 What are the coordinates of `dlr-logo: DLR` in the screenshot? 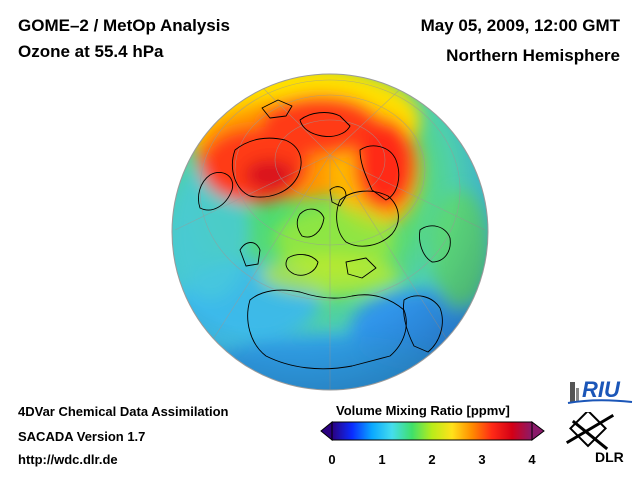 It's located at (594, 438).